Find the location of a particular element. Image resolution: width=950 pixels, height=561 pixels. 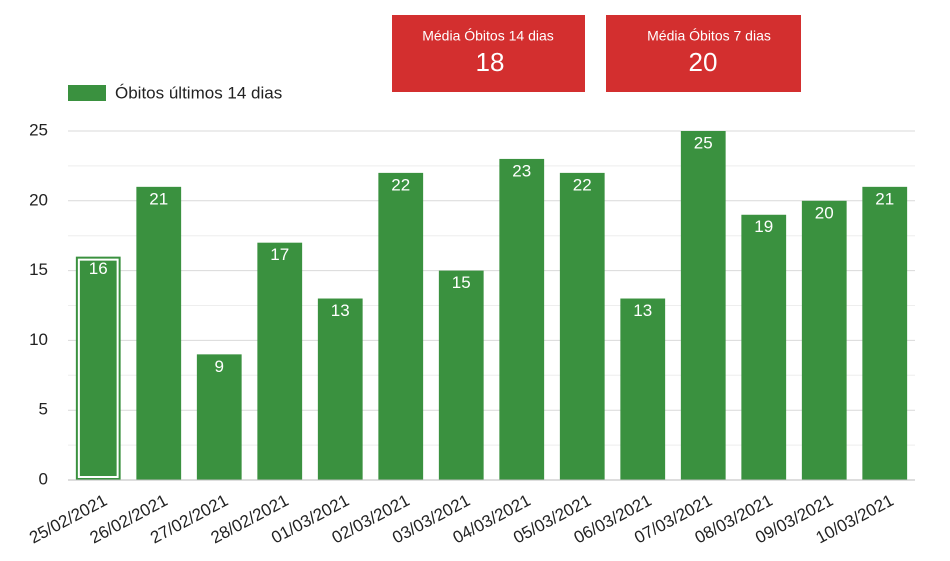

card: Média Óbitos 14 dias 18 is located at coordinates (488, 53).